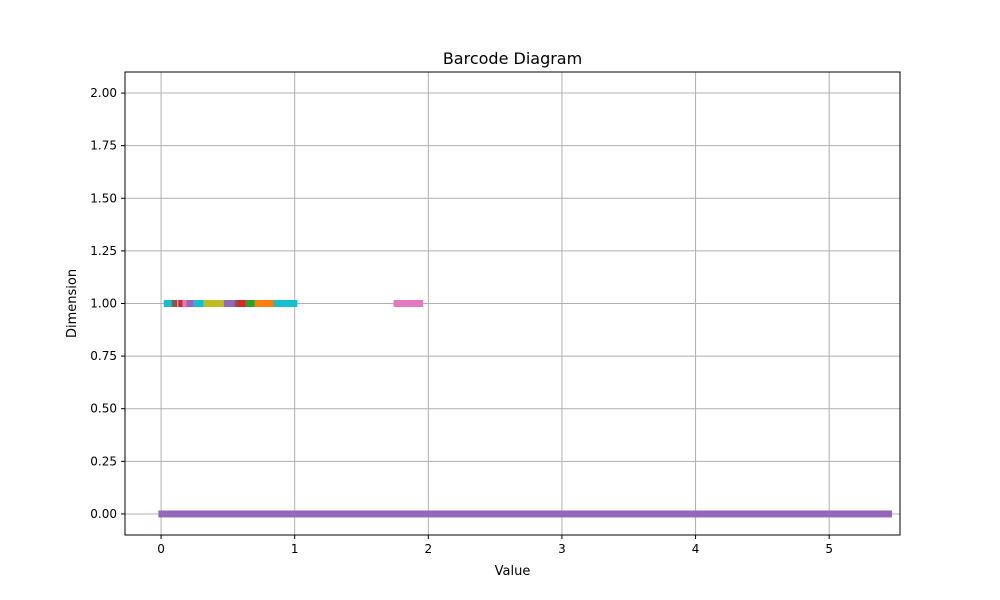 The width and height of the screenshot is (1000, 600). What do you see at coordinates (696, 549) in the screenshot?
I see `x-tick-label: 4` at bounding box center [696, 549].